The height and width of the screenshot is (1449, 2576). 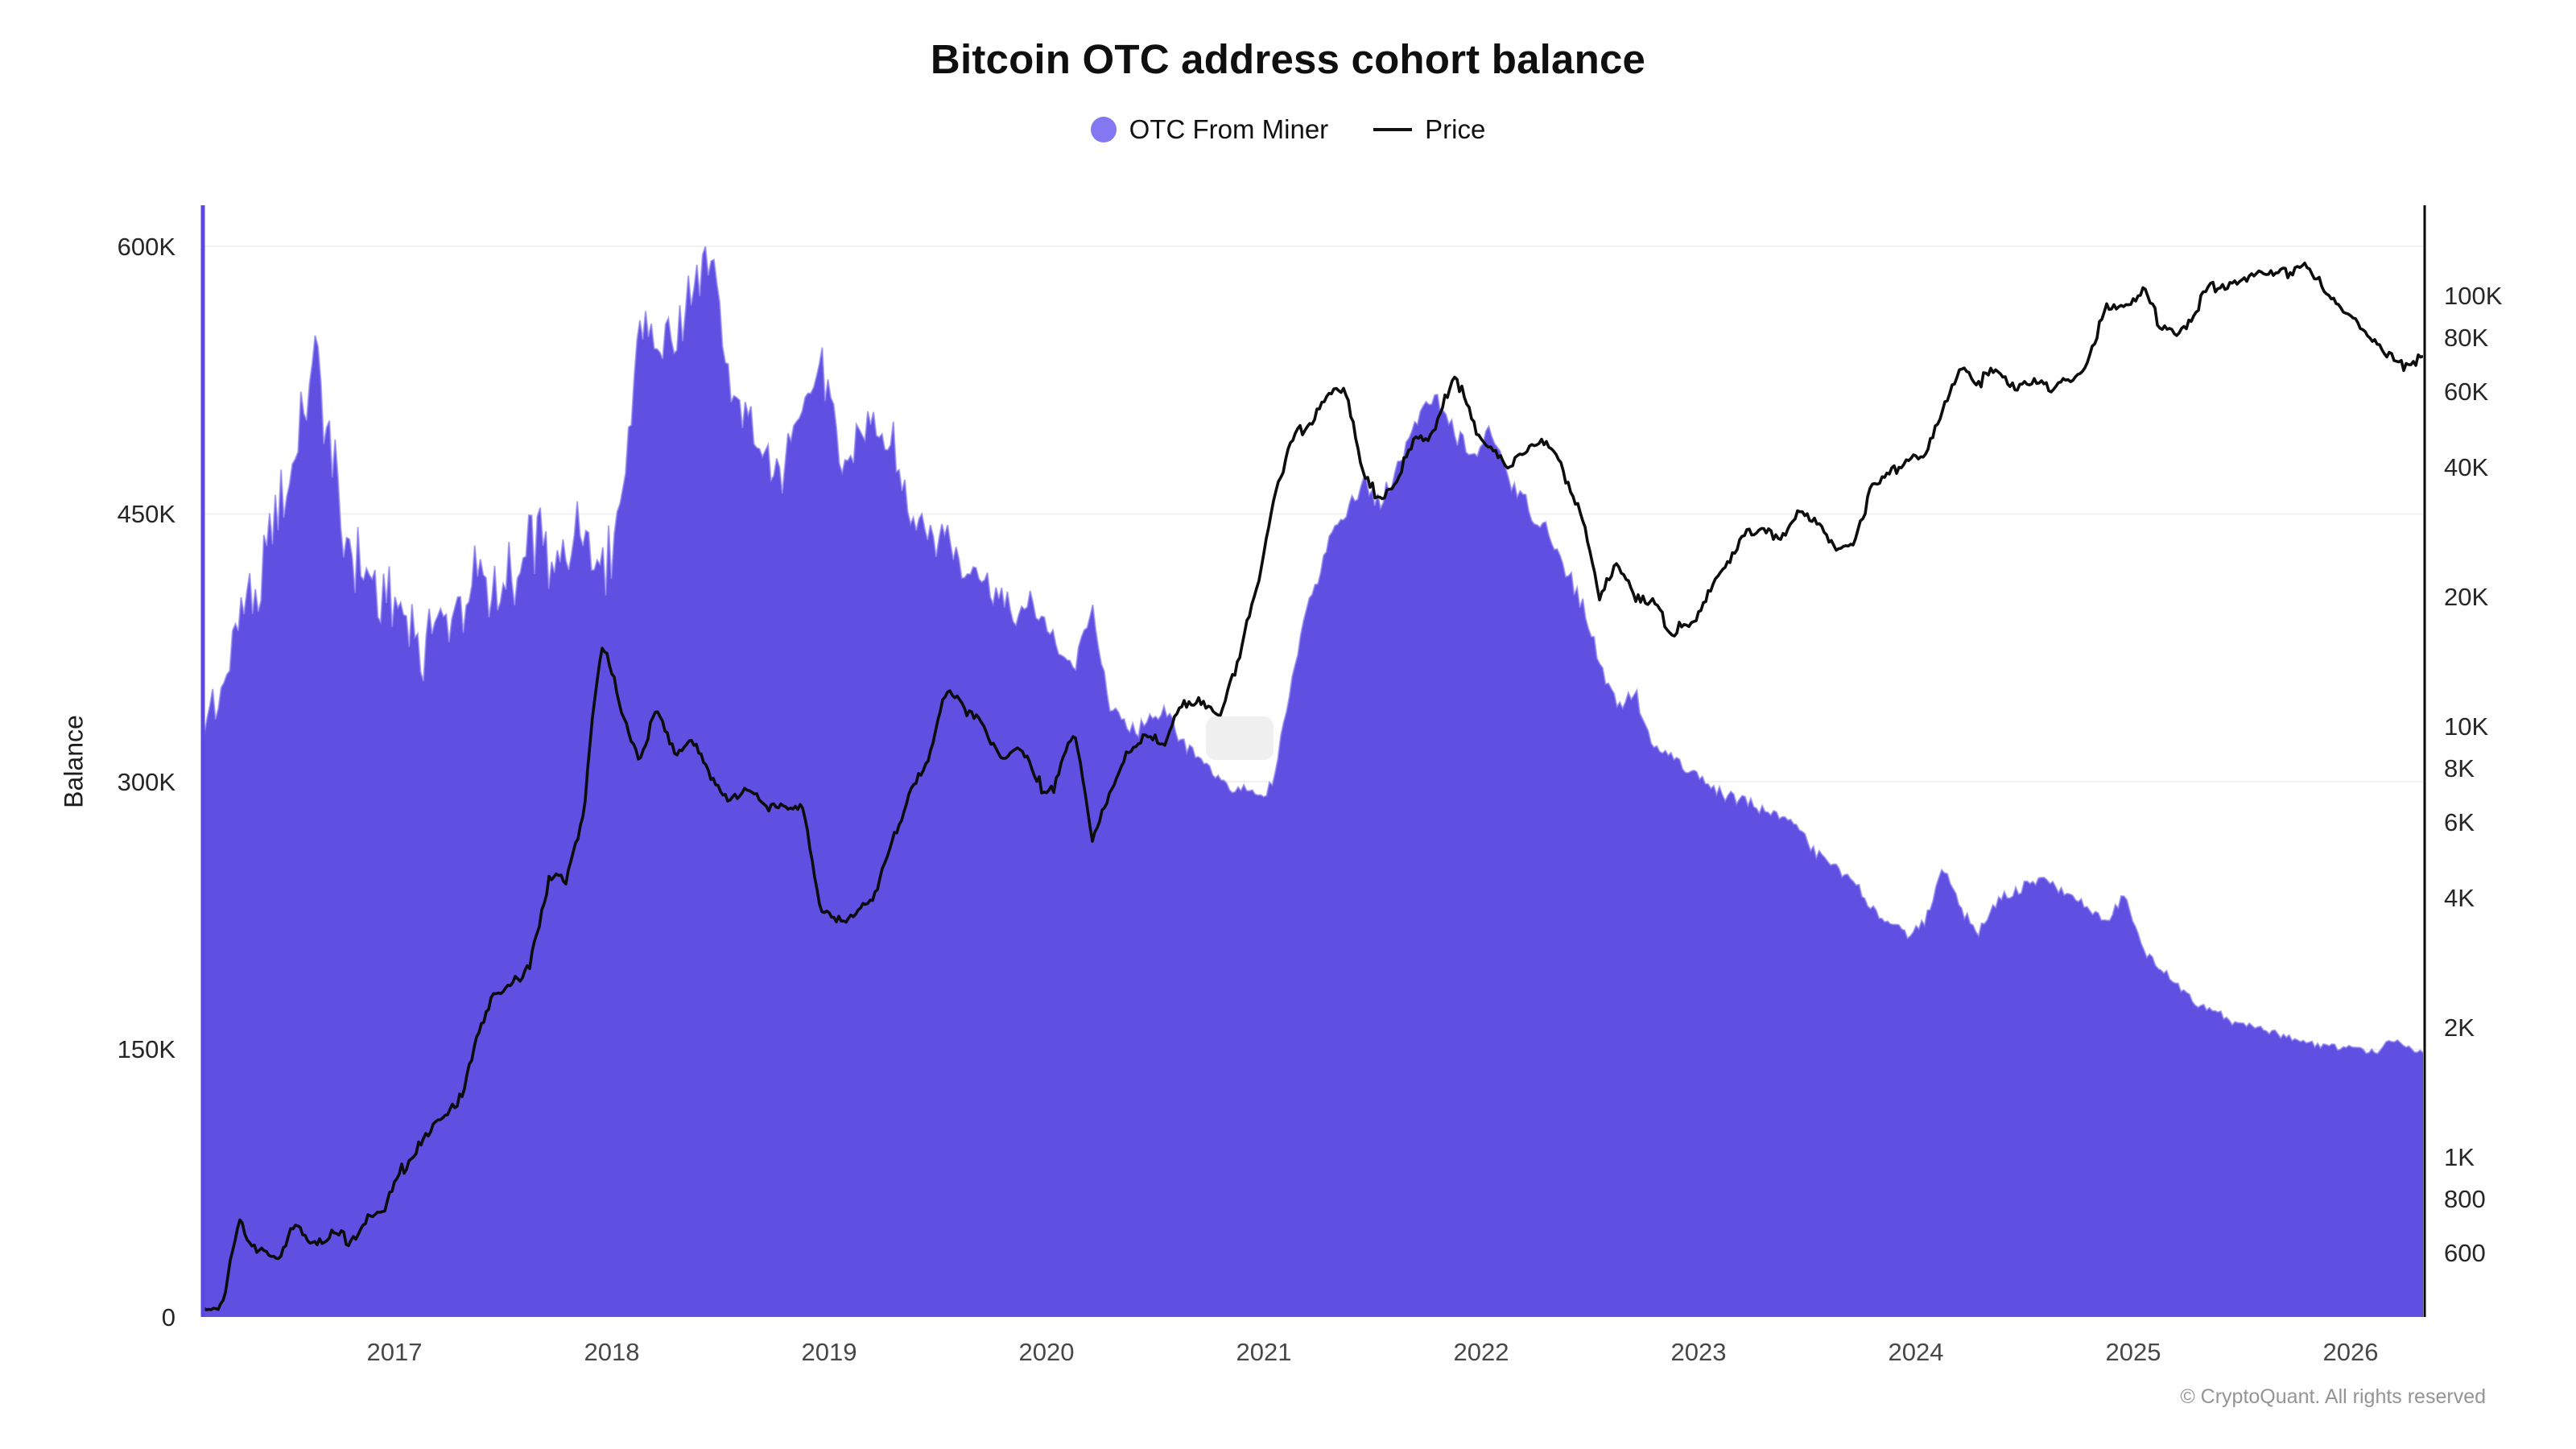 I want to click on x-axis-tick-label: 2018, so click(x=612, y=1352).